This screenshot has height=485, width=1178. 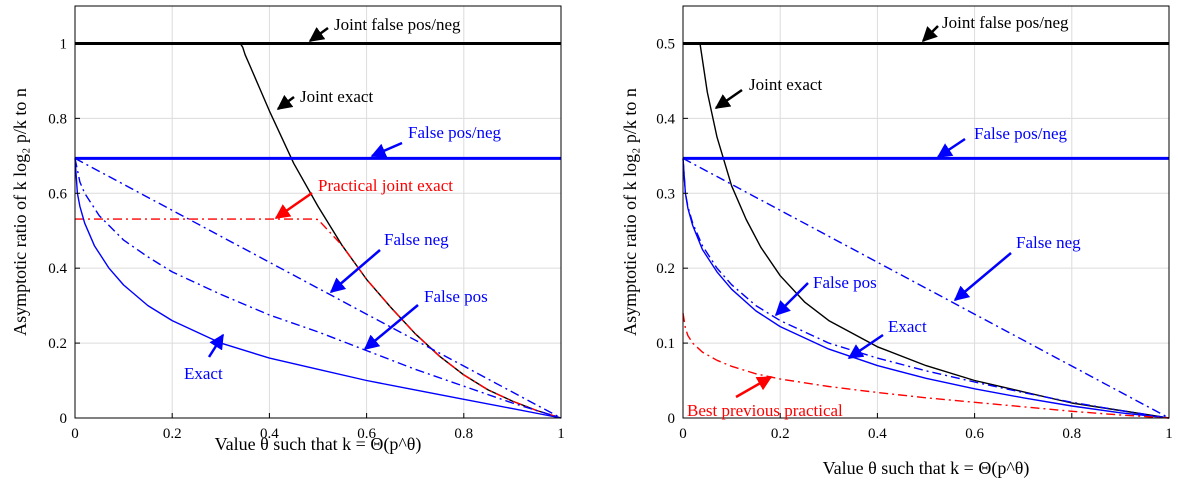 I want to click on right-annotation-best-previous-practical: Best previous practical, so click(x=765, y=397).